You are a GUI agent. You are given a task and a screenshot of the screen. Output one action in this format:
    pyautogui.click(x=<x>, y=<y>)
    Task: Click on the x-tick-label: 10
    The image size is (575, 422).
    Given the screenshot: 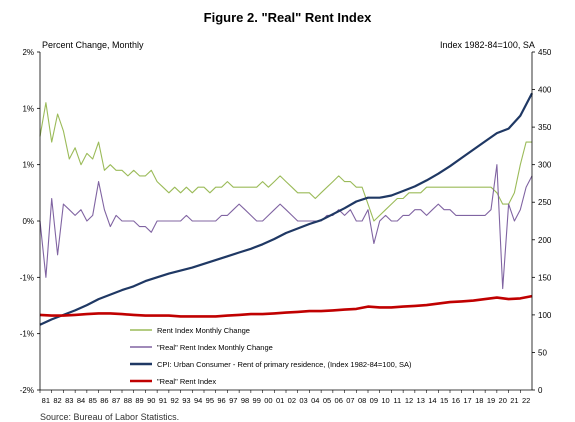 What is the action you would take?
    pyautogui.click(x=385, y=400)
    